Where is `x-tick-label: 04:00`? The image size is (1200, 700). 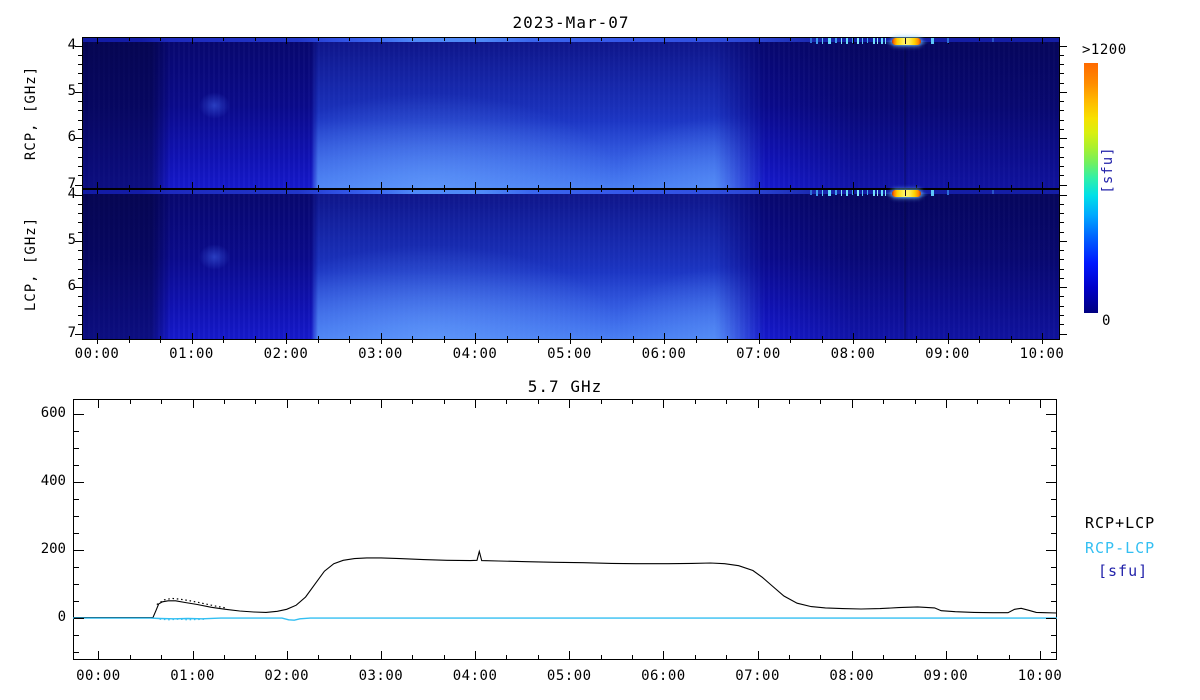 x-tick-label: 04:00 is located at coordinates (475, 354).